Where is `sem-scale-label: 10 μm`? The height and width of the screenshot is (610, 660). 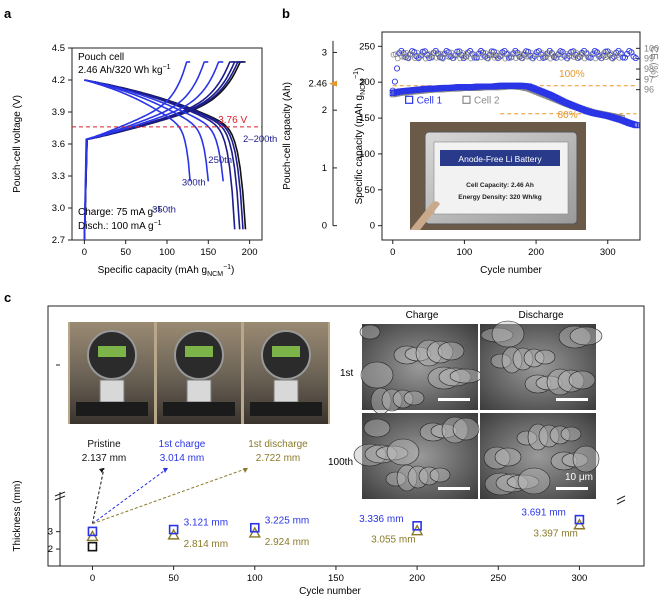 sem-scale-label: 10 μm is located at coordinates (579, 477).